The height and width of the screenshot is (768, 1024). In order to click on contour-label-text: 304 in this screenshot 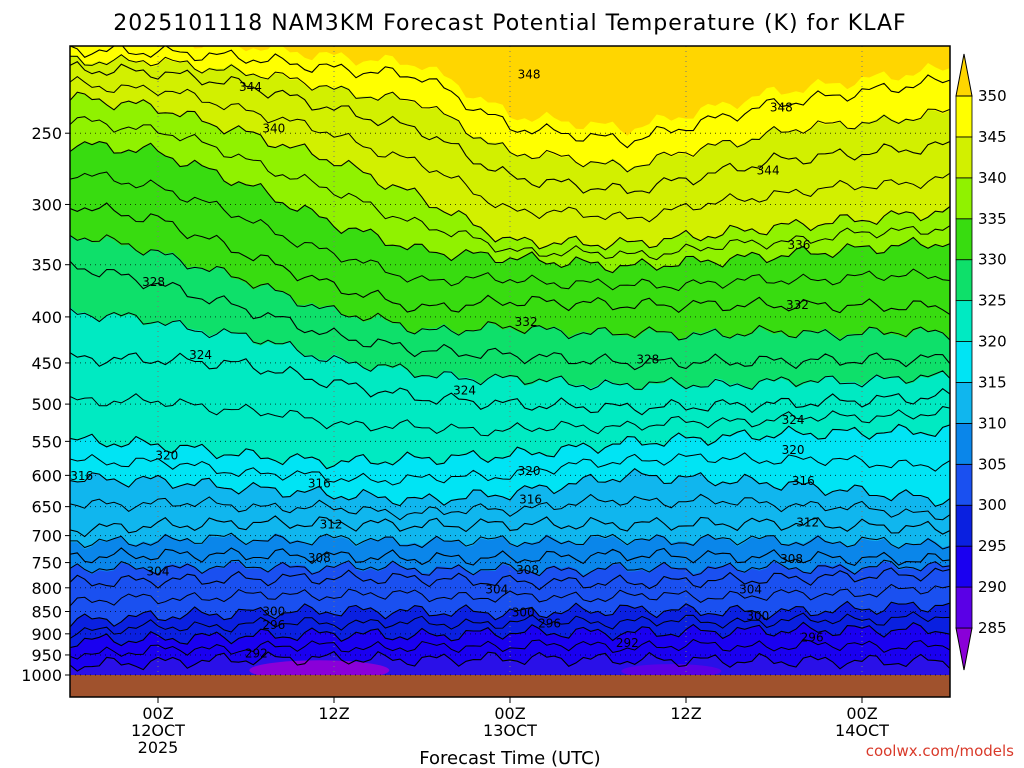, I will do `click(496, 590)`.